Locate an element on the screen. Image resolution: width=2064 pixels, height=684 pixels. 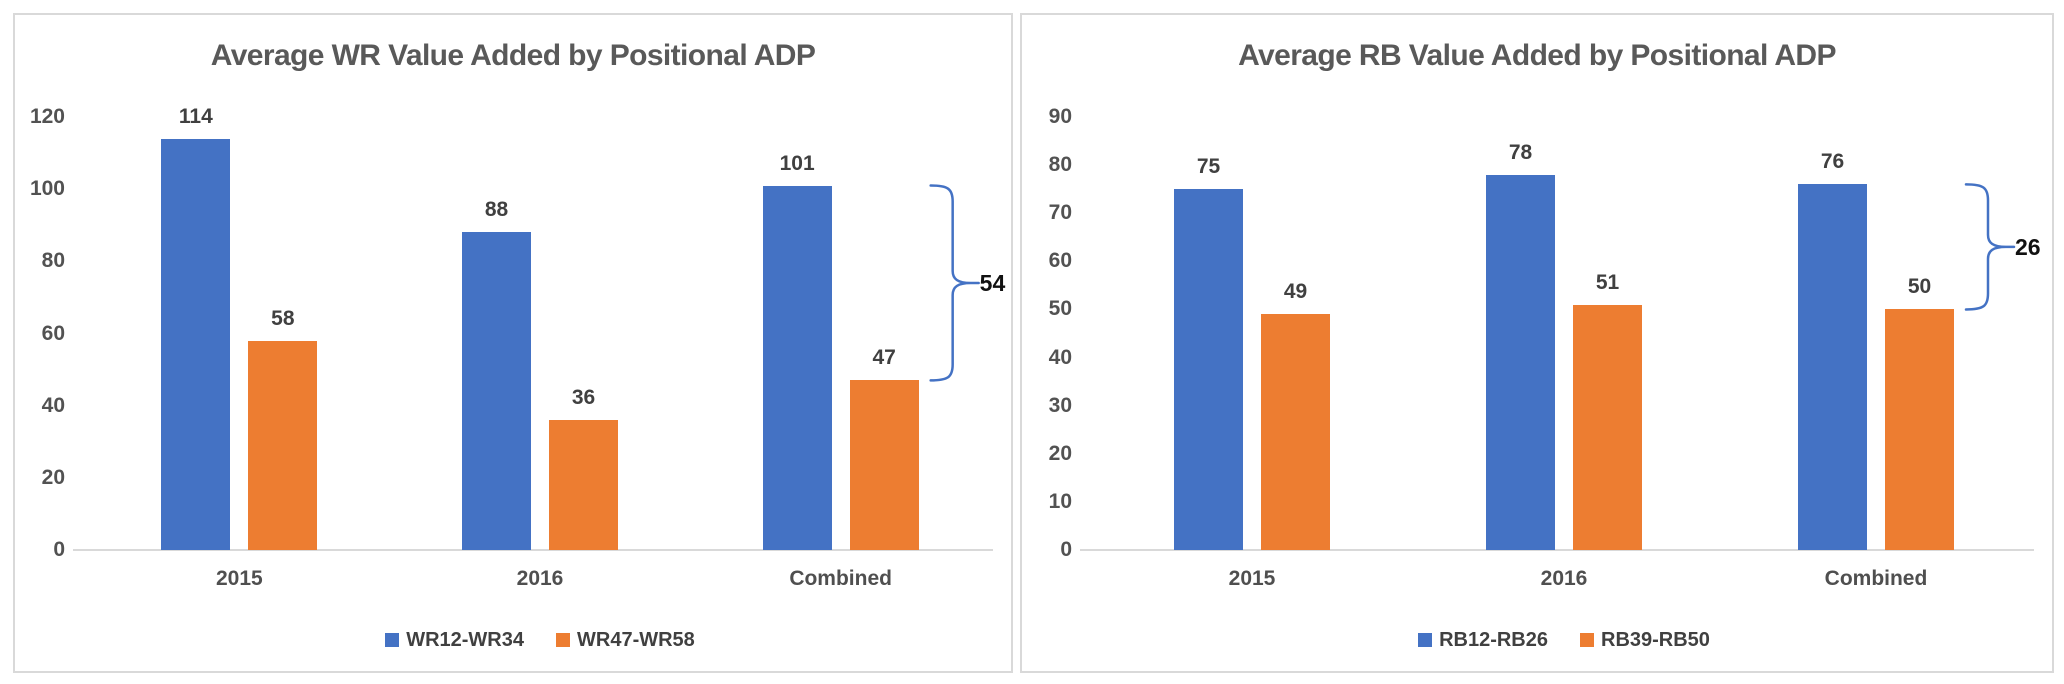
bar-wr12-wr34-2015 is located at coordinates (196, 344).